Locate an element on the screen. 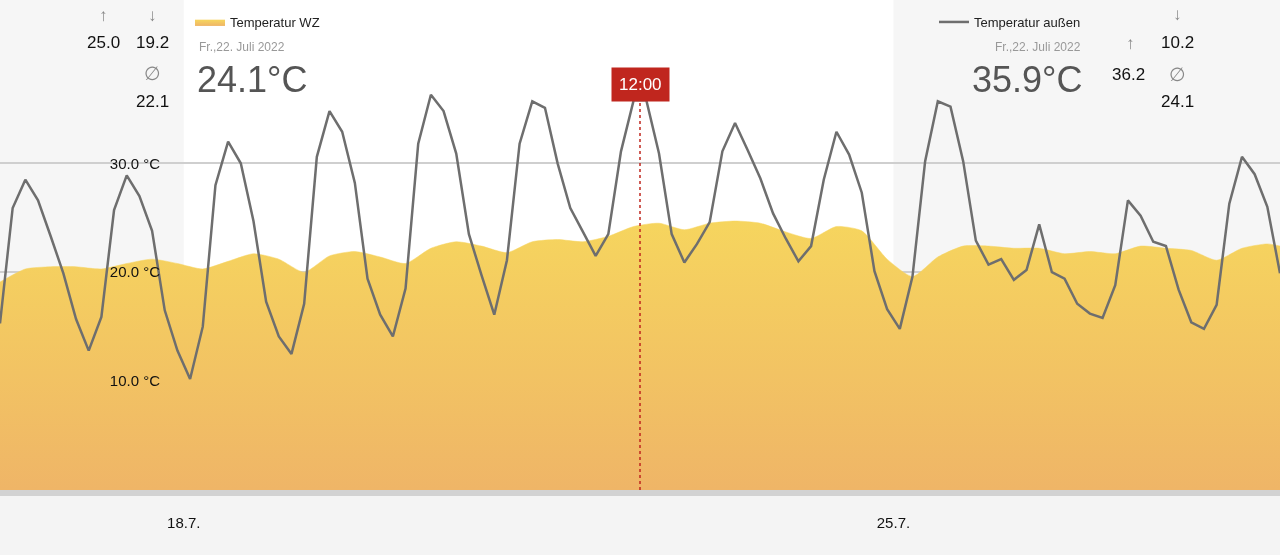 The width and height of the screenshot is (1280, 555). annotation: 10.2 is located at coordinates (1178, 42).